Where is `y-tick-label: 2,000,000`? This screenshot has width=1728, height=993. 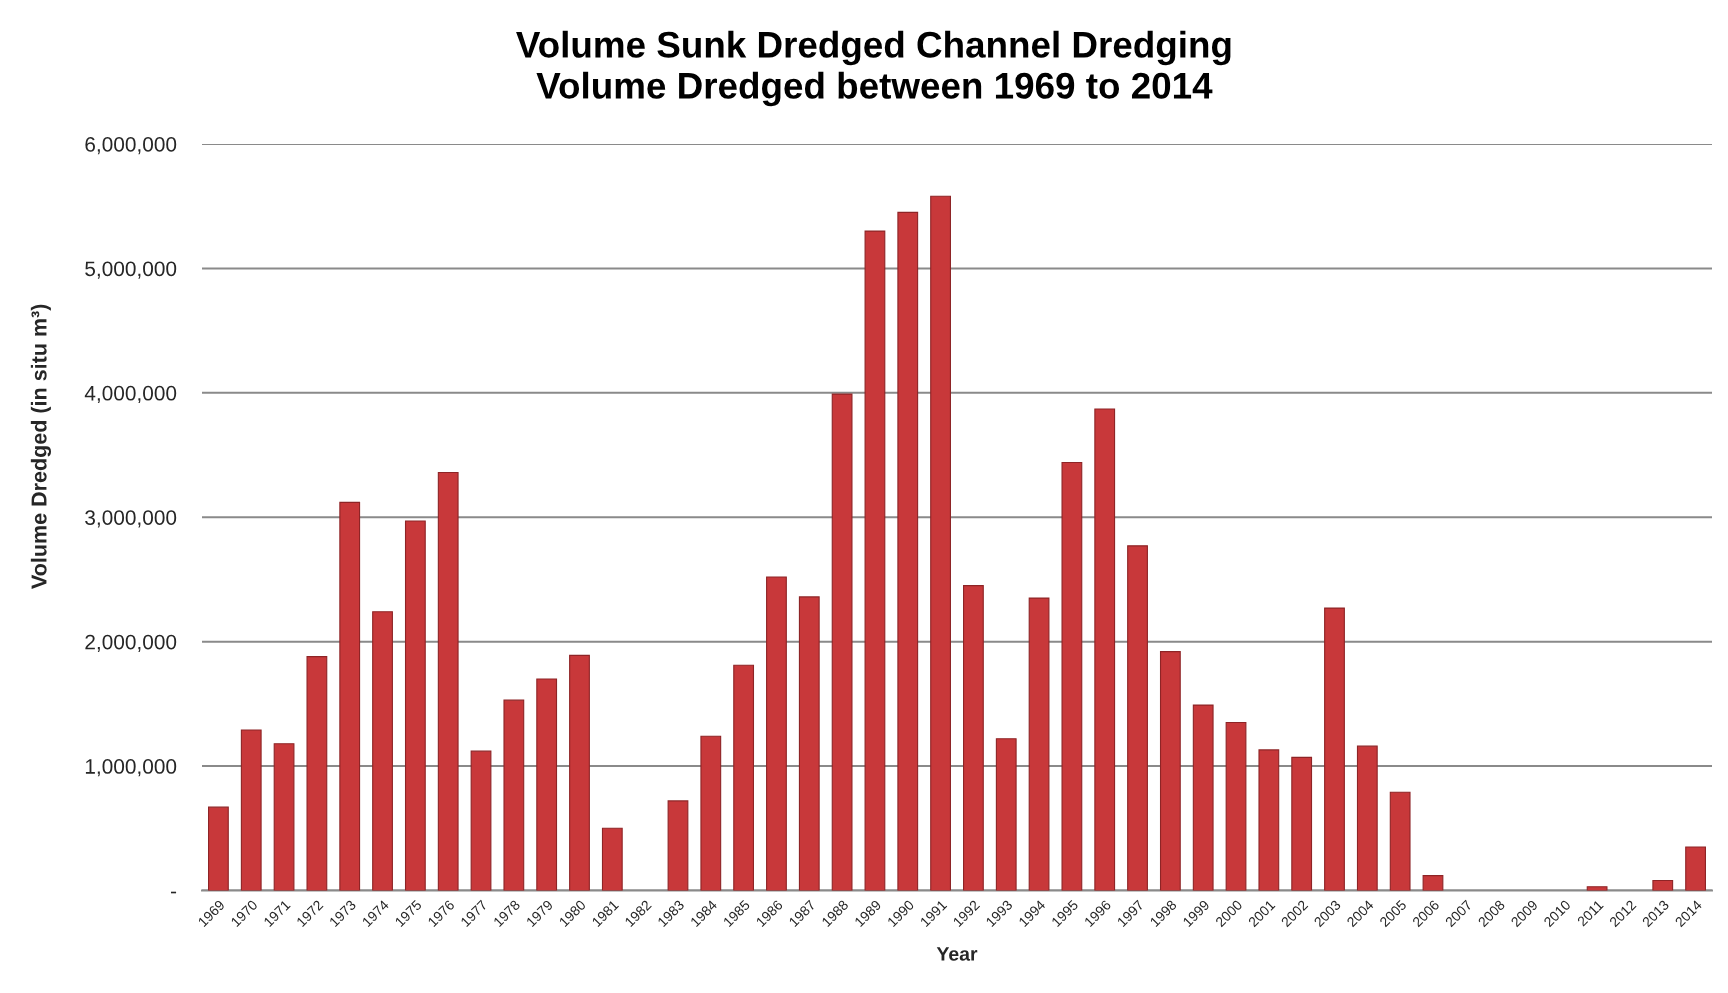
y-tick-label: 2,000,000 is located at coordinates (131, 643).